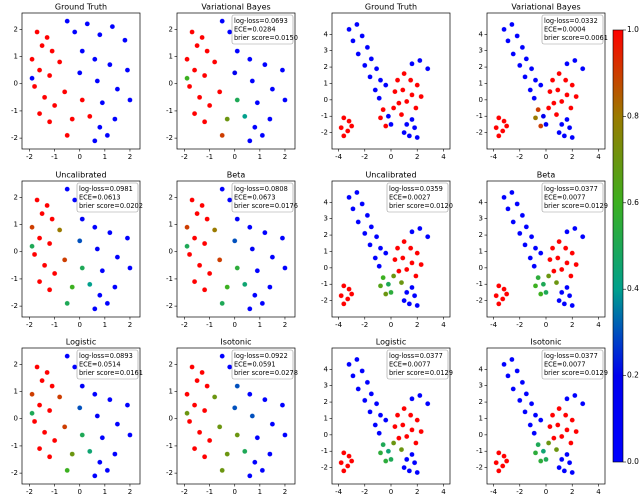 The width and height of the screenshot is (640, 504). I want to click on panel-title: Logistic, so click(81, 342).